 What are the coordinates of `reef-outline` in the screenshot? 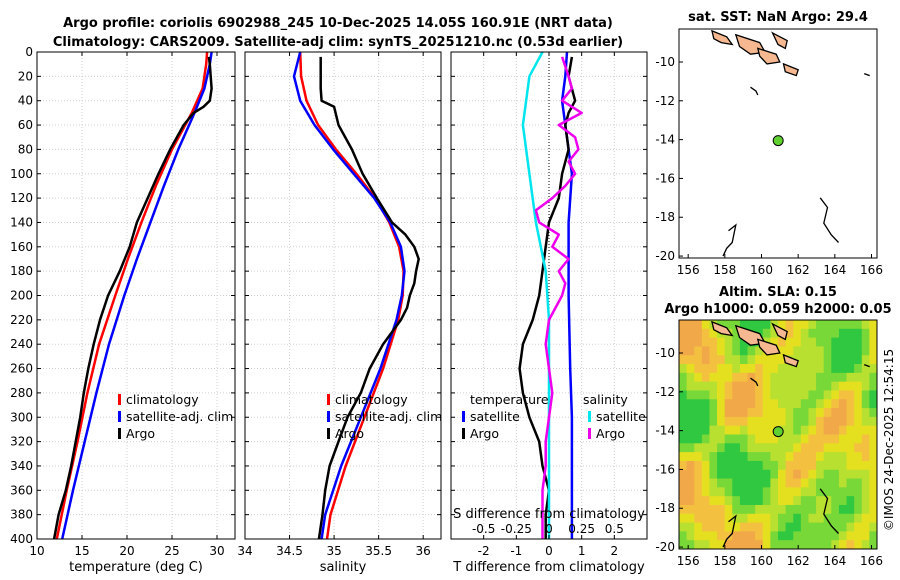 It's located at (866, 74).